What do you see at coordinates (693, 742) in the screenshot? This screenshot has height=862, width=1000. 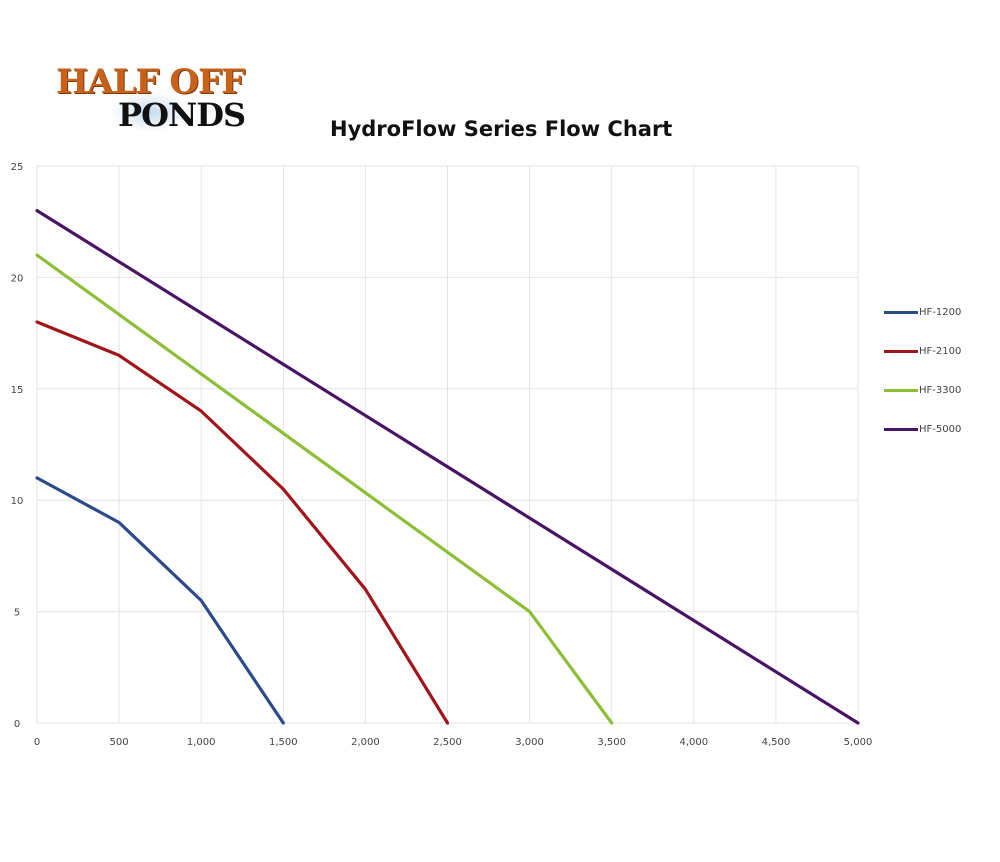 I see `x-tick-label: 4,000` at bounding box center [693, 742].